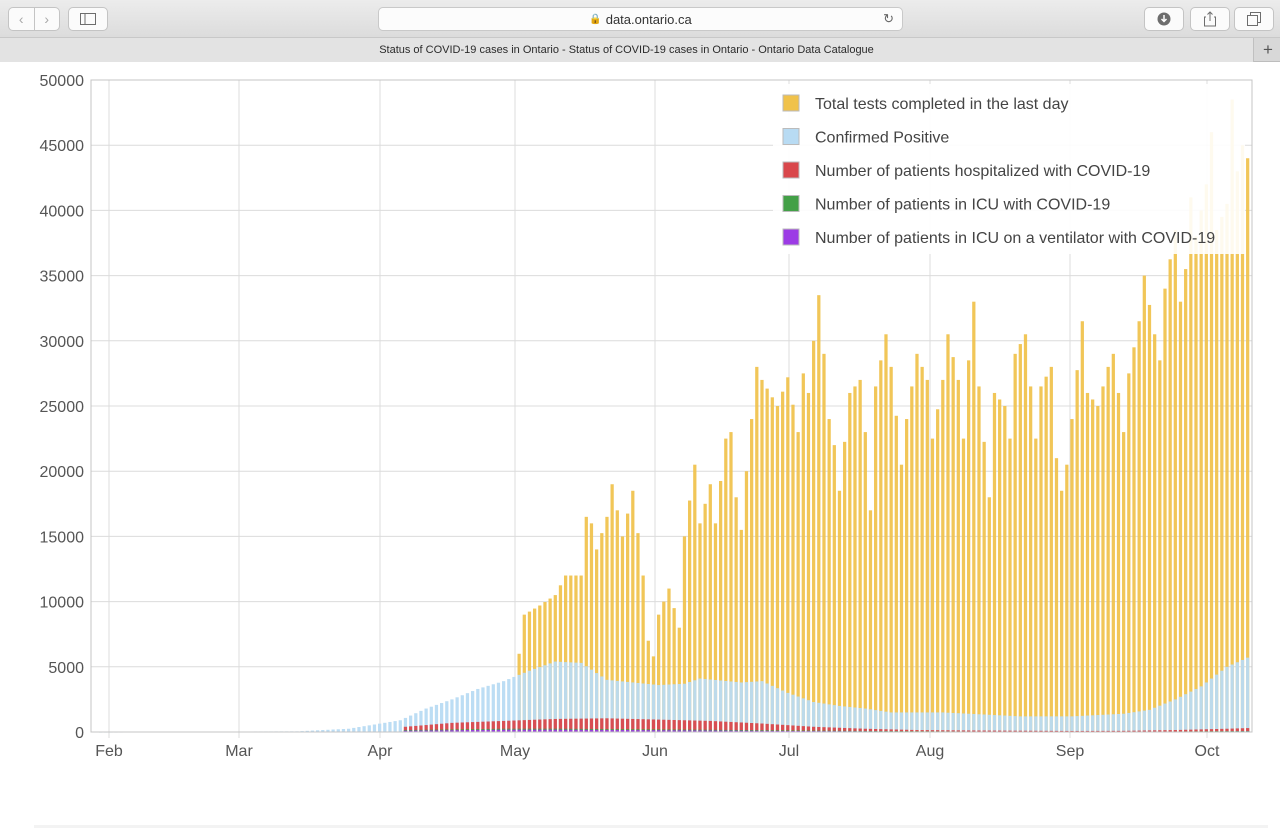 The width and height of the screenshot is (1280, 828). I want to click on address-bar: 🔒 data.ontario.ca ↻, so click(640, 19).